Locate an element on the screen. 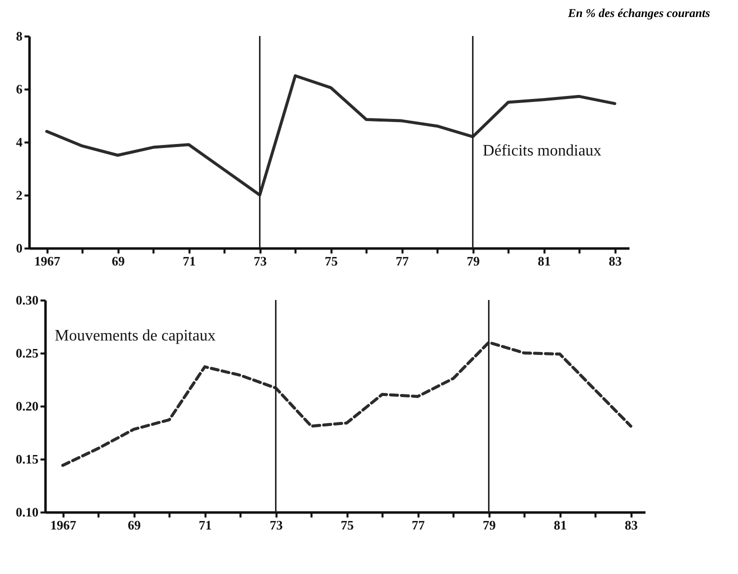 This screenshot has height=574, width=738. y-tick-label: 0.30 is located at coordinates (27, 300).